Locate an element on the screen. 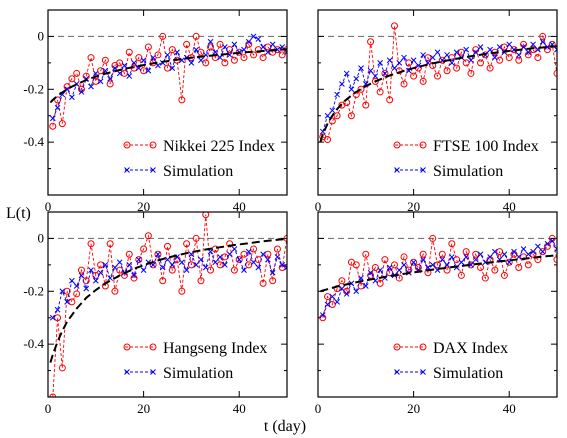 This screenshot has height=438, width=567. x-tick-label: 40 is located at coordinates (509, 408).